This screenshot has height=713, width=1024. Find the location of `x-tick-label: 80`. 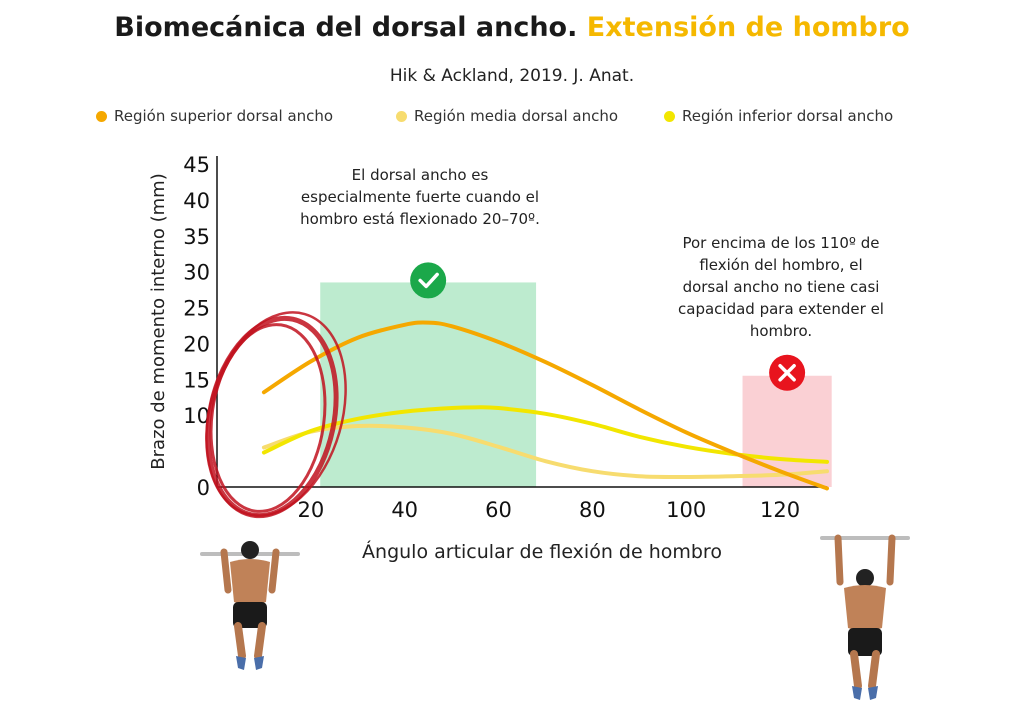

x-tick-label: 80 is located at coordinates (592, 510).